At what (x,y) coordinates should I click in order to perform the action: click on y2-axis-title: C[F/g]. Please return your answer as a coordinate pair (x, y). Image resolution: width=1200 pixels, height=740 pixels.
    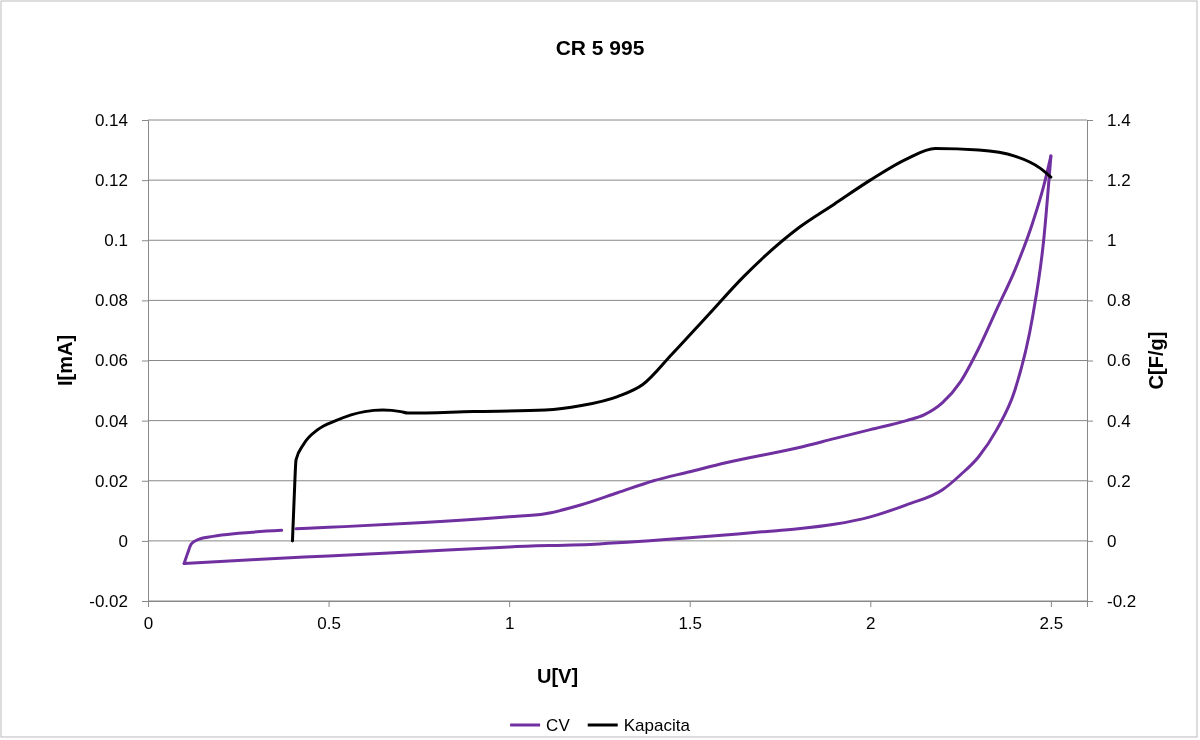
    Looking at the image, I should click on (1156, 360).